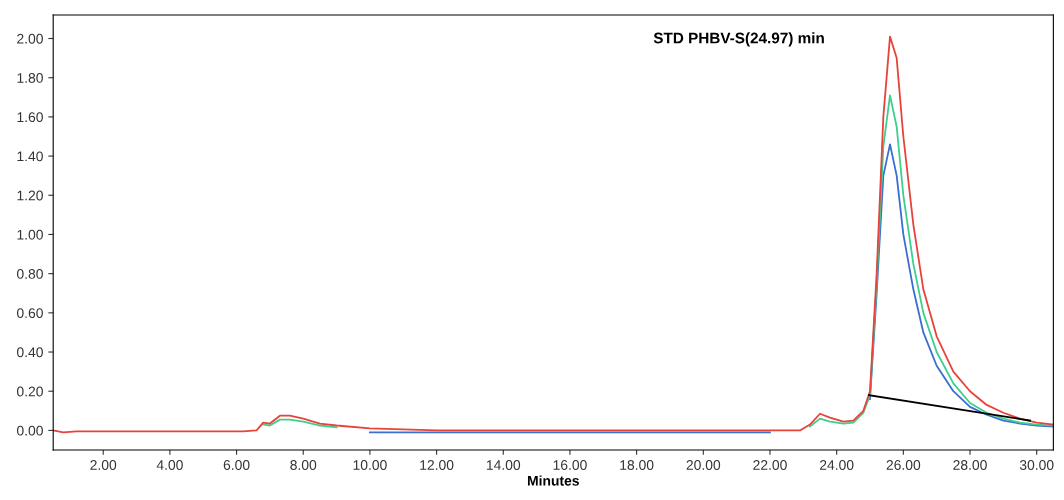 Image resolution: width=1064 pixels, height=500 pixels. What do you see at coordinates (30, 117) in the screenshot?
I see `y-tick-label: 1.60` at bounding box center [30, 117].